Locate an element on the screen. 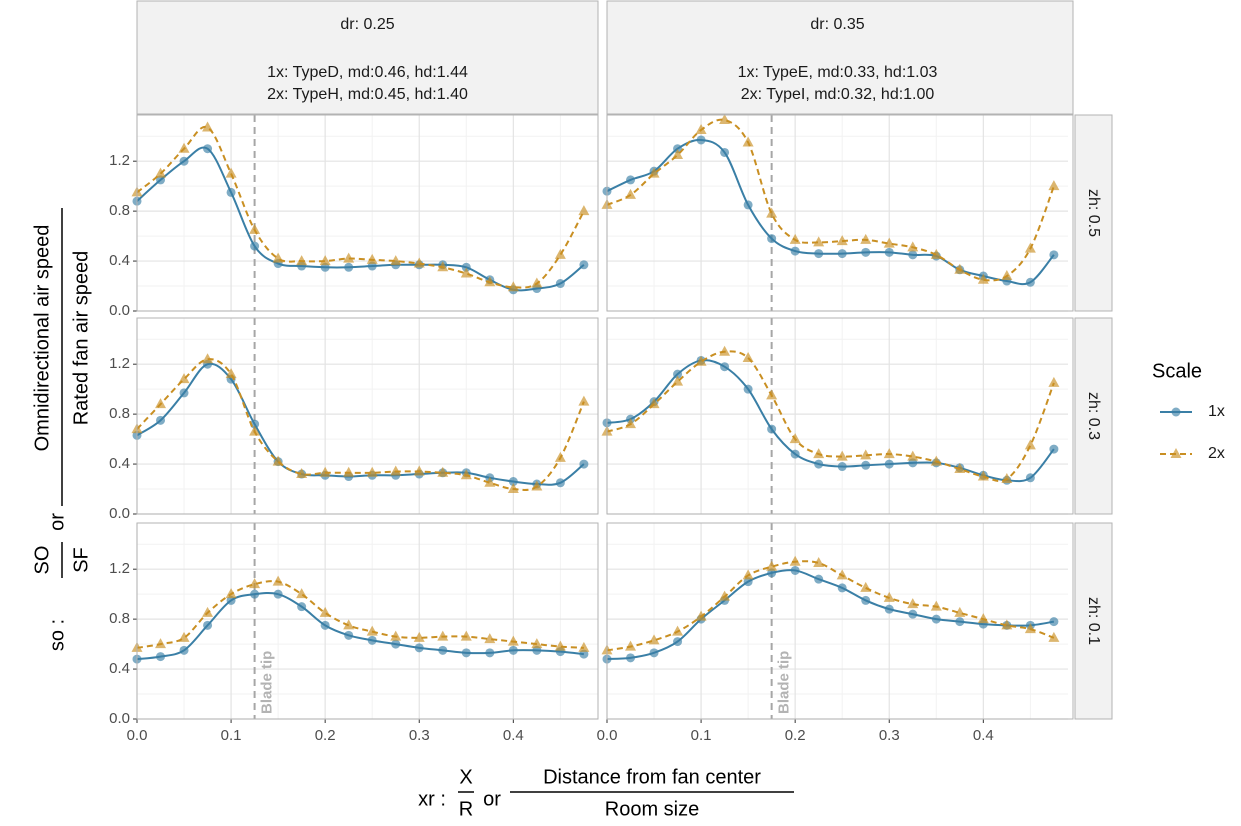  x-tick-label: 0.3 is located at coordinates (889, 735).